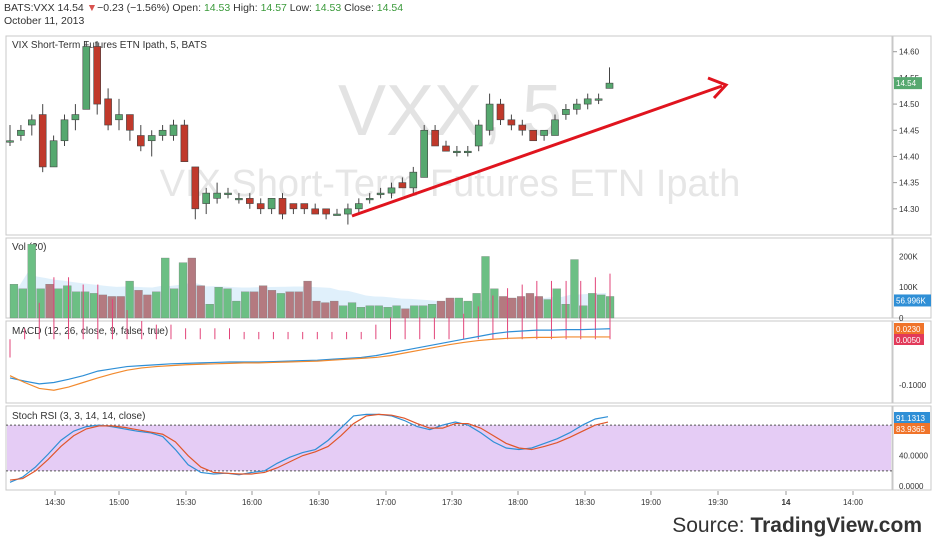  I want to click on close-label: Close:, so click(359, 8).